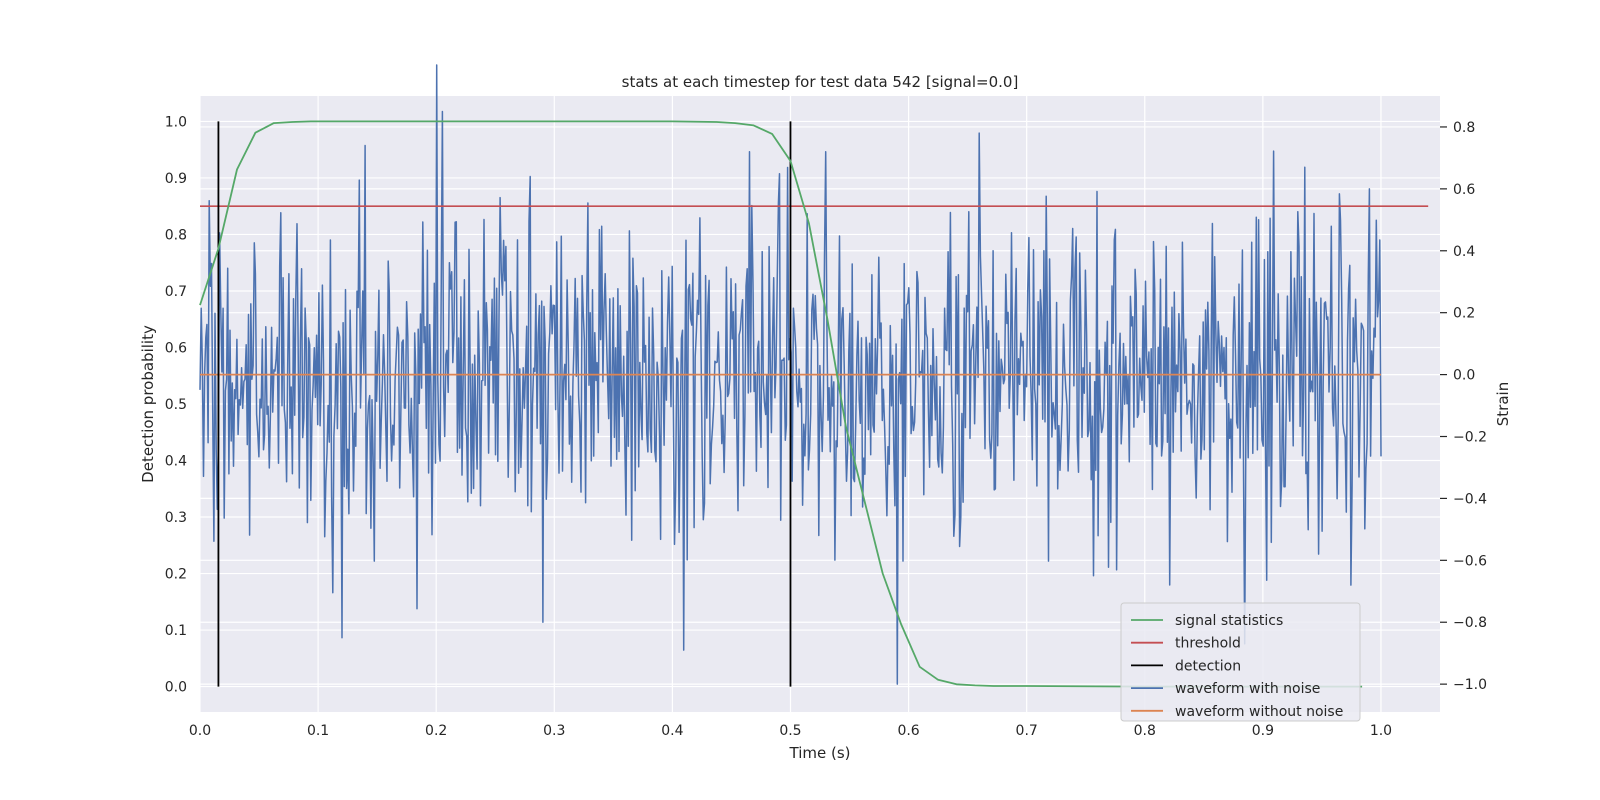  What do you see at coordinates (1247, 689) in the screenshot?
I see `legend-label: waveform with noise` at bounding box center [1247, 689].